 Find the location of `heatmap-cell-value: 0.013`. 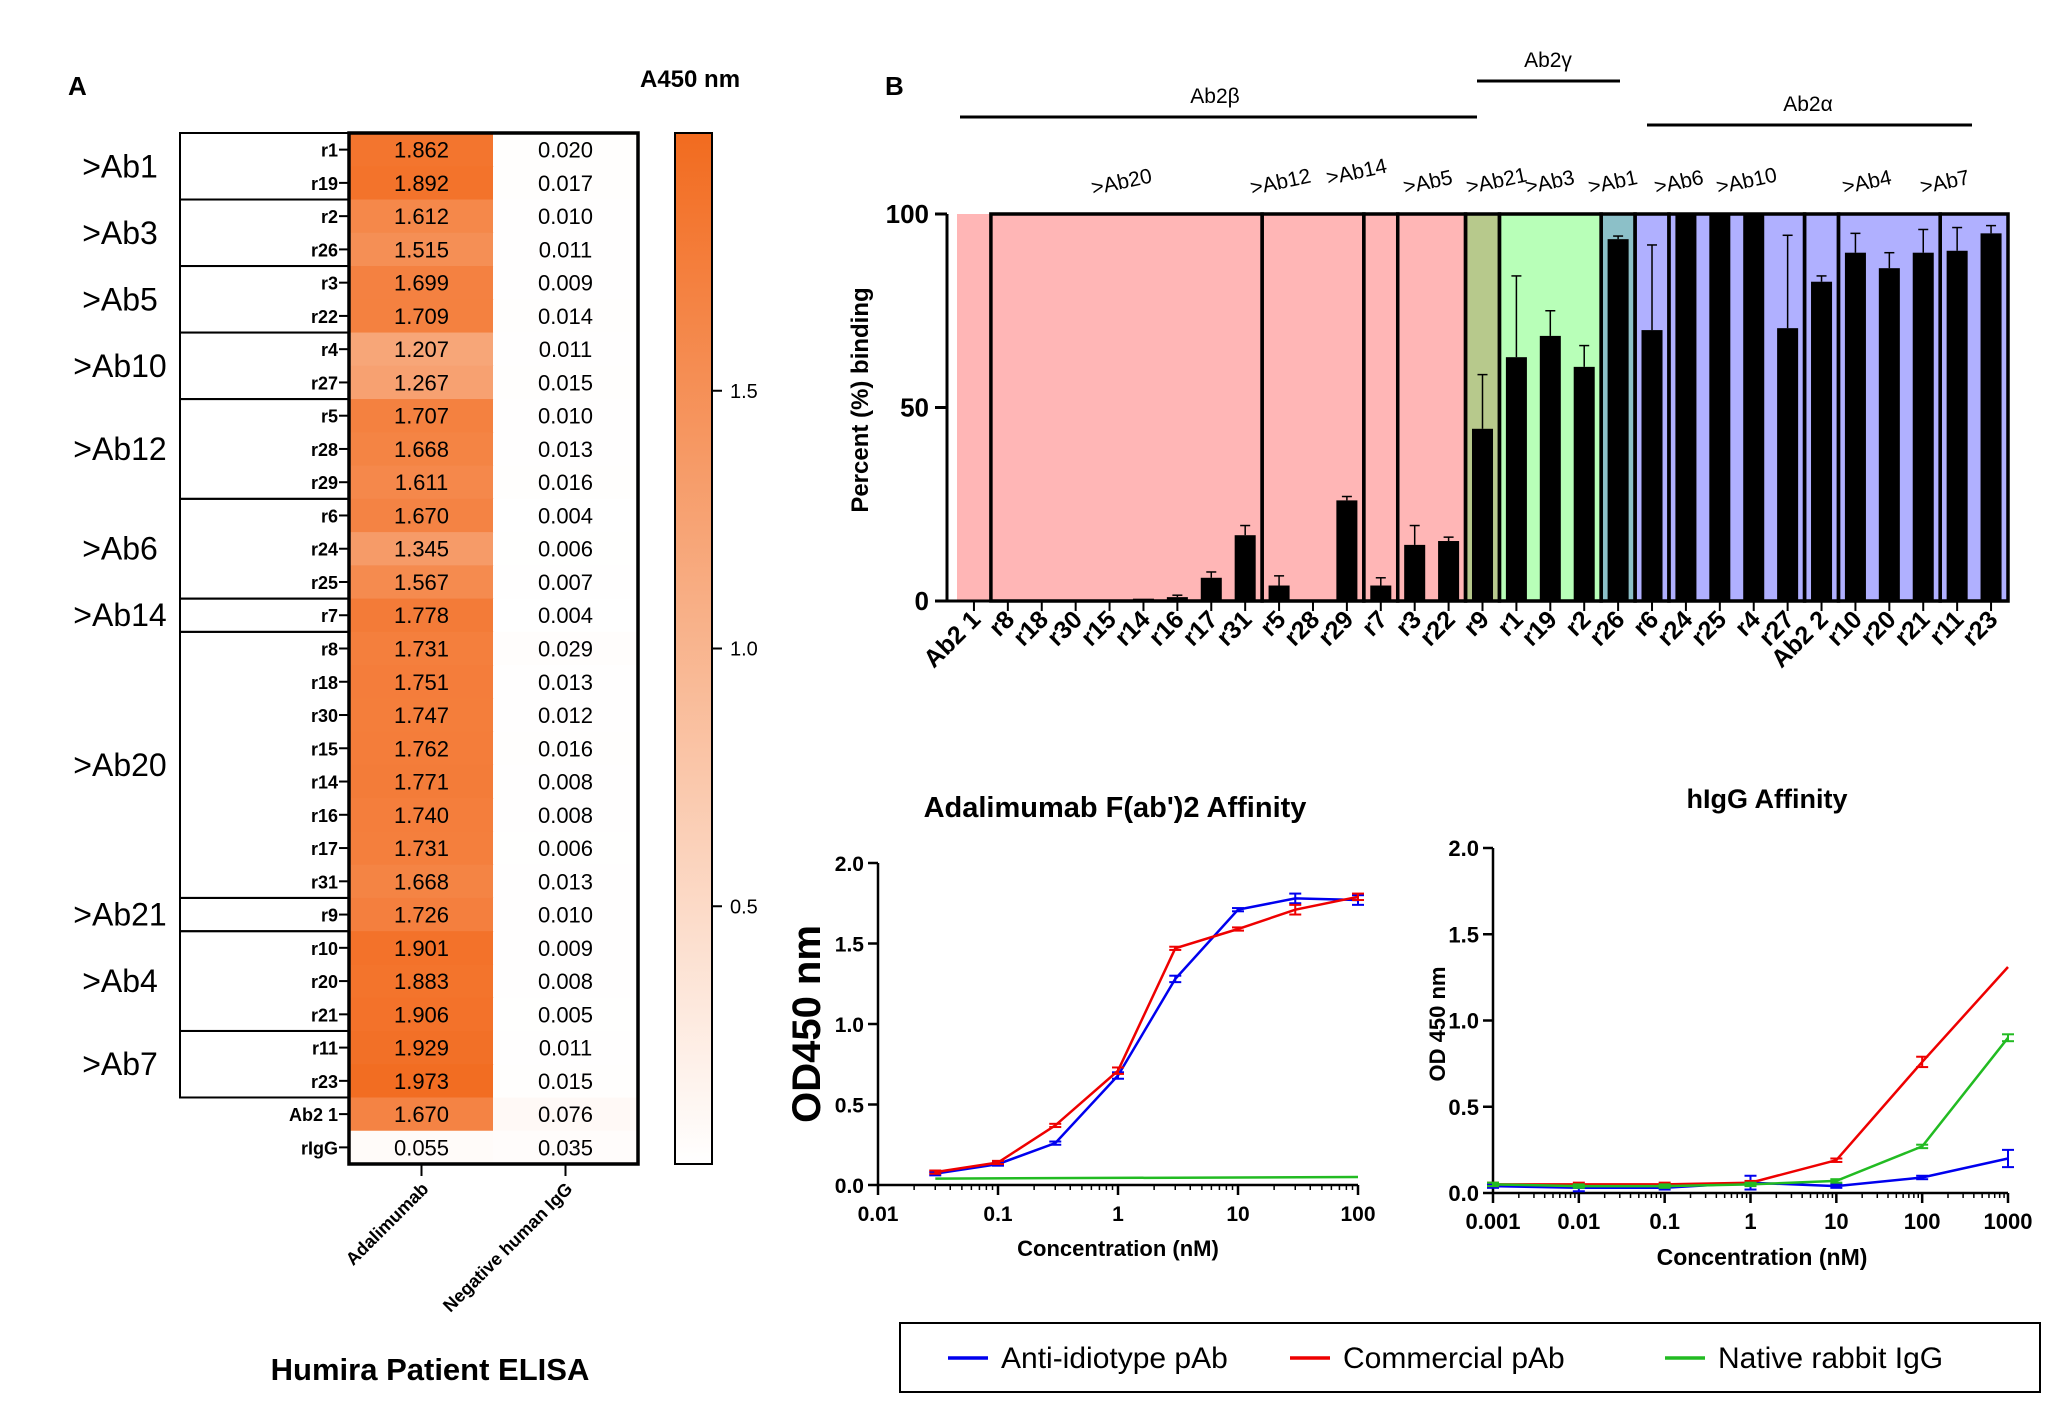

heatmap-cell-value: 0.013 is located at coordinates (565, 881).